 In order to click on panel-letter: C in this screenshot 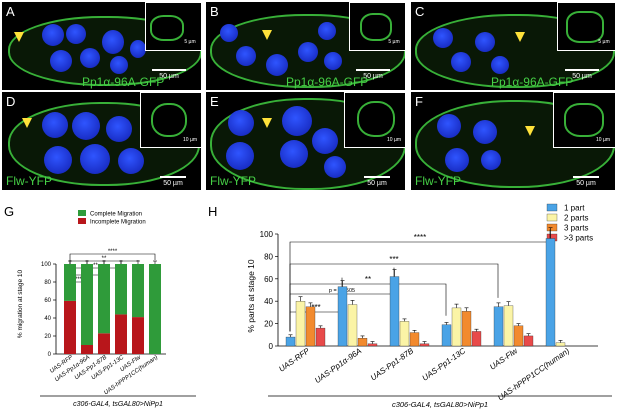, I will do `click(420, 11)`.